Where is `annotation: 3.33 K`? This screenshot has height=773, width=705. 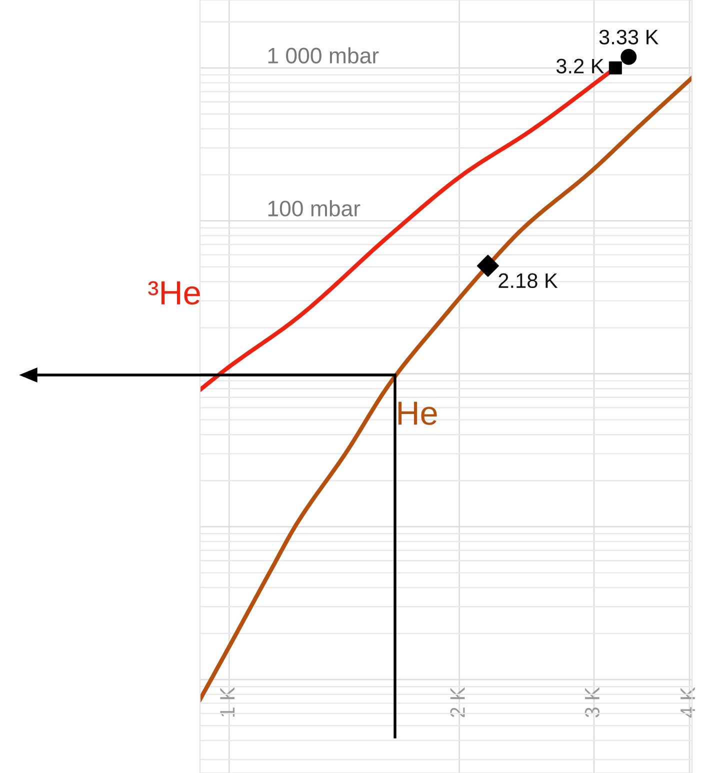 annotation: 3.33 K is located at coordinates (629, 37).